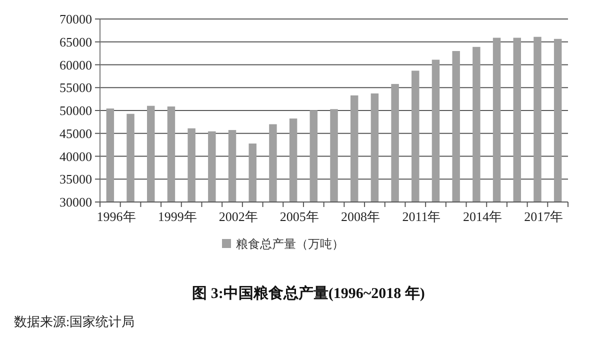  What do you see at coordinates (360, 216) in the screenshot?
I see `x-tick-label: 2008年` at bounding box center [360, 216].